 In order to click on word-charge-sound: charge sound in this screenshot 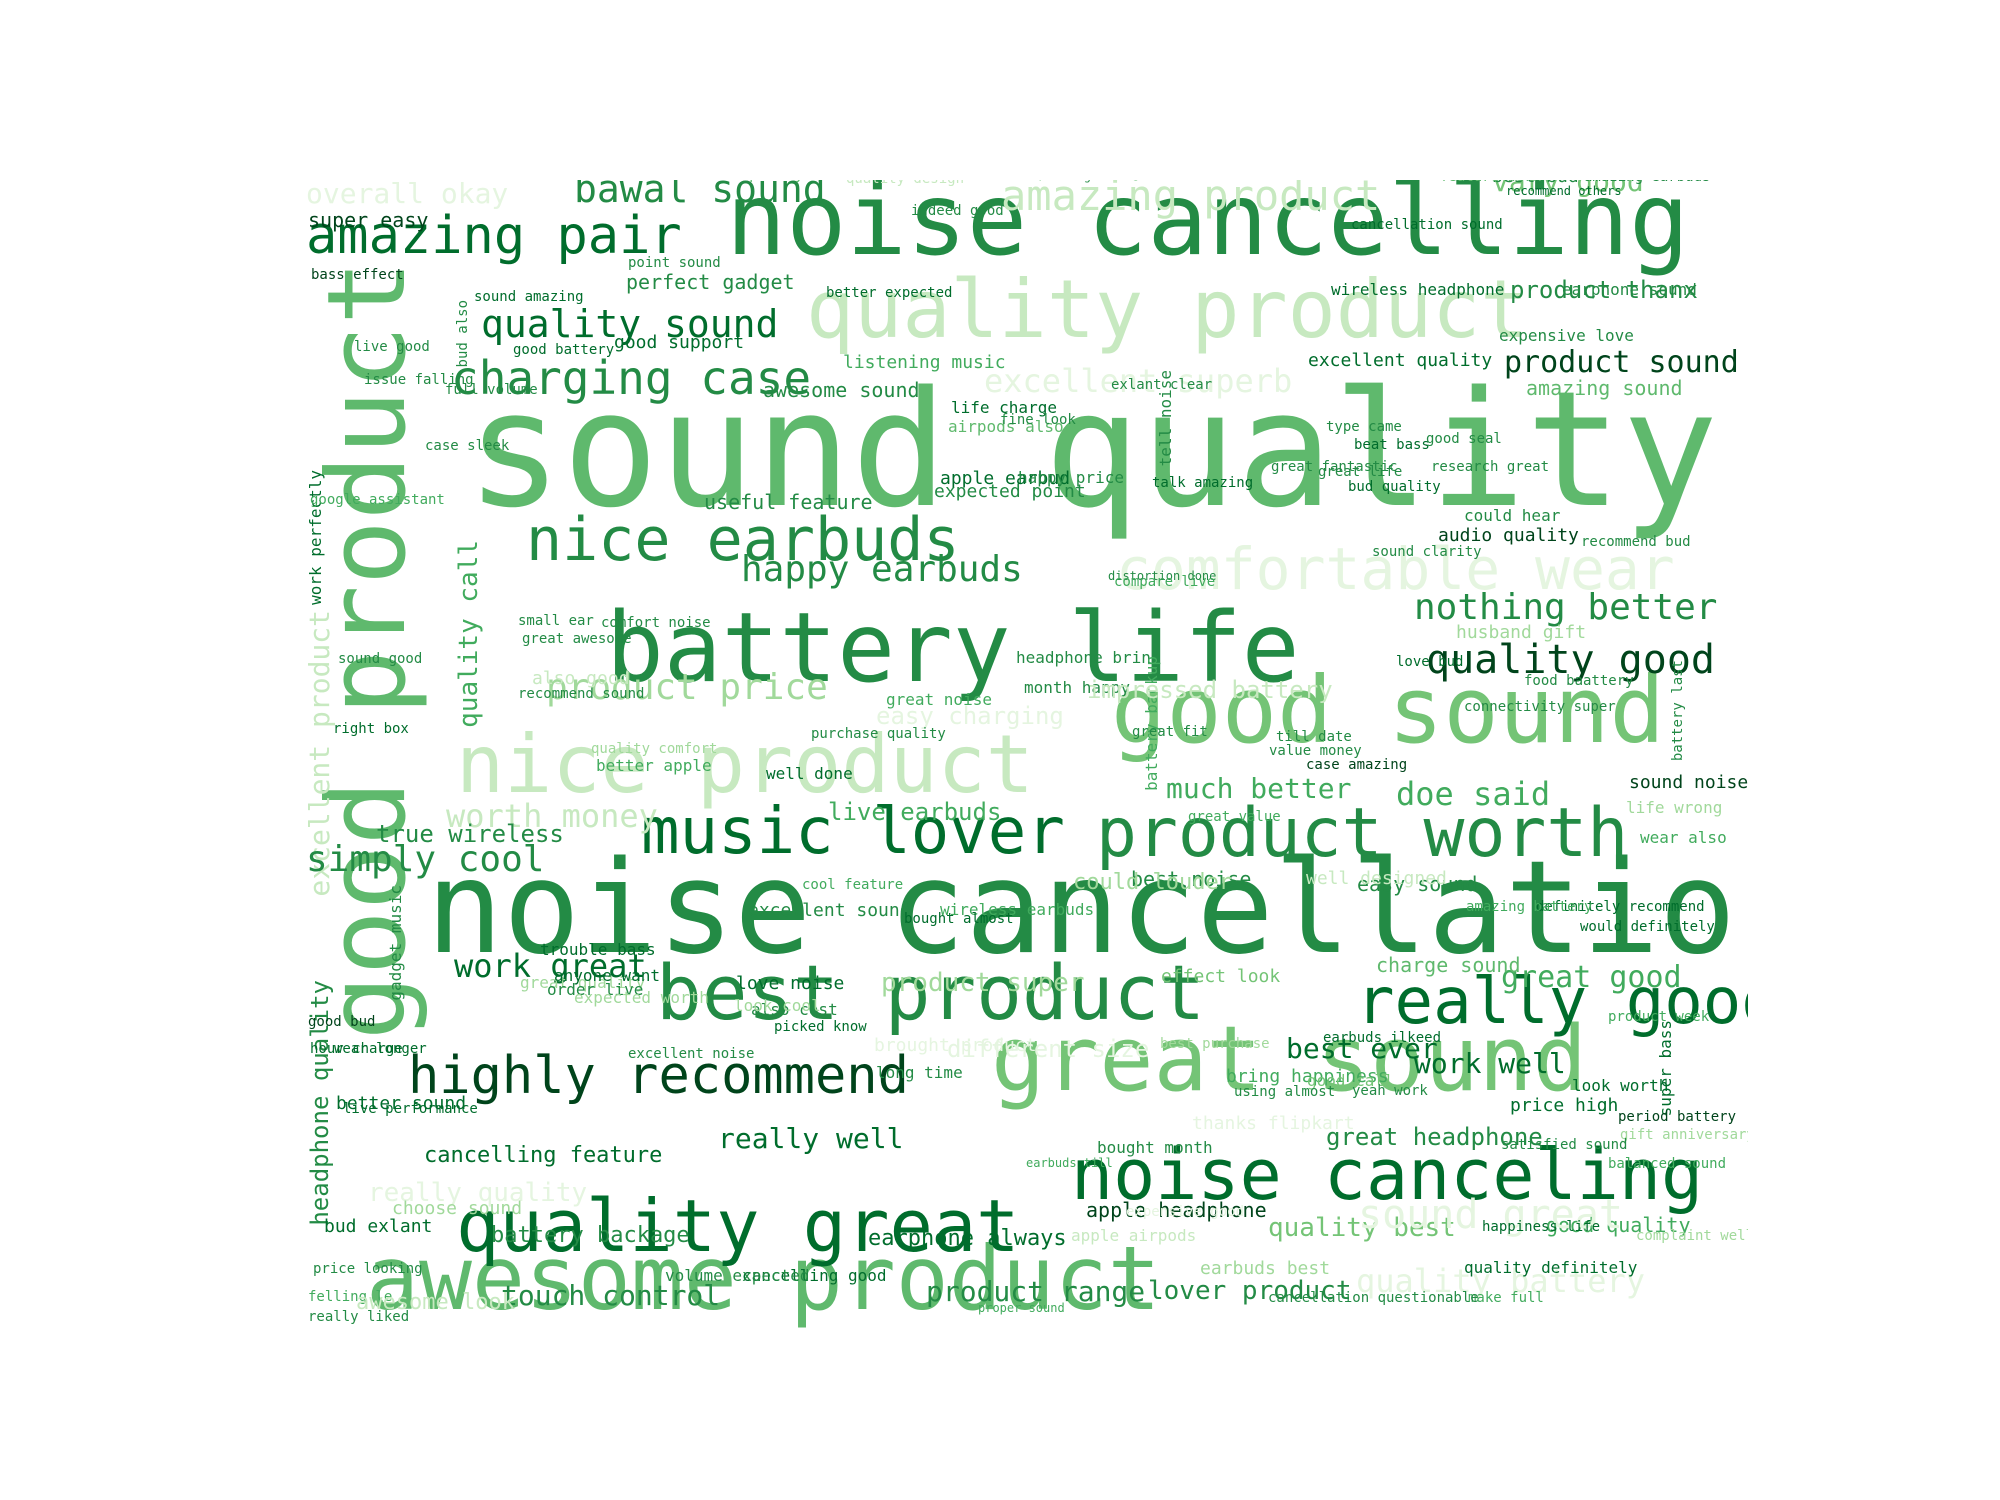, I will do `click(1448, 965)`.